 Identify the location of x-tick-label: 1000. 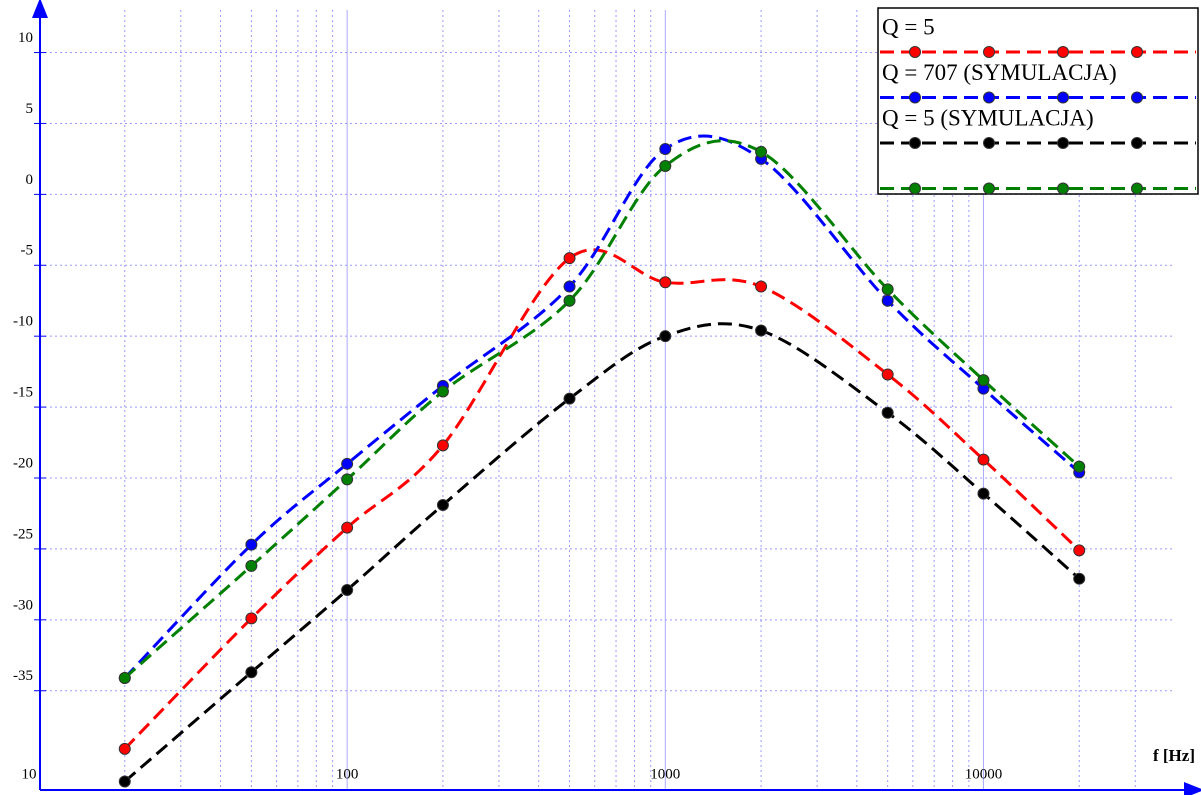
(665, 774).